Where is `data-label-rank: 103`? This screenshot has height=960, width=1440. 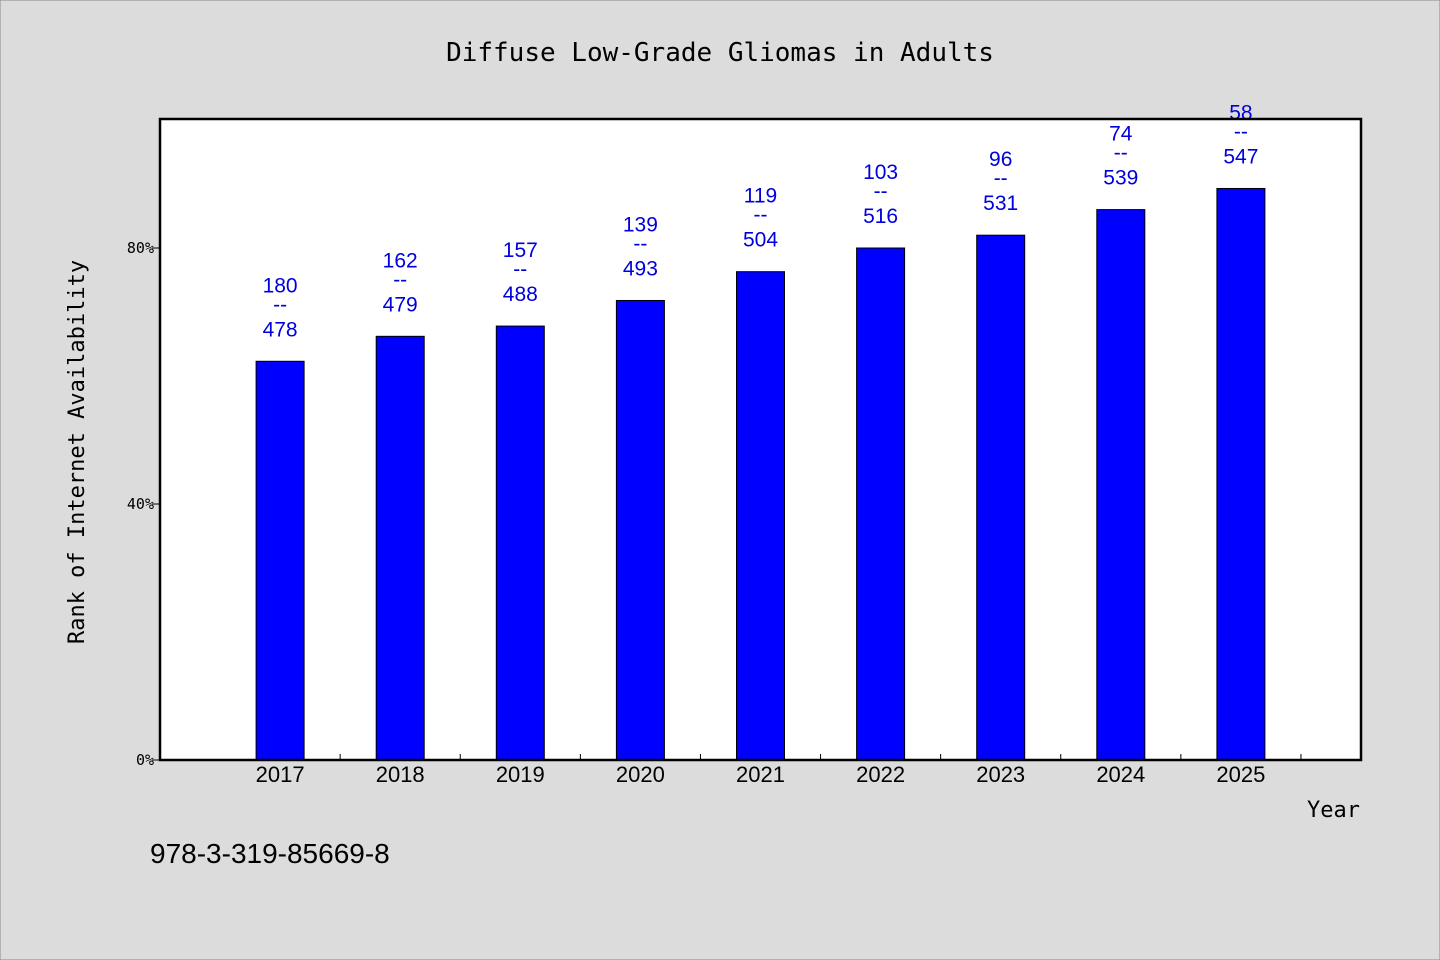
data-label-rank: 103 is located at coordinates (880, 172).